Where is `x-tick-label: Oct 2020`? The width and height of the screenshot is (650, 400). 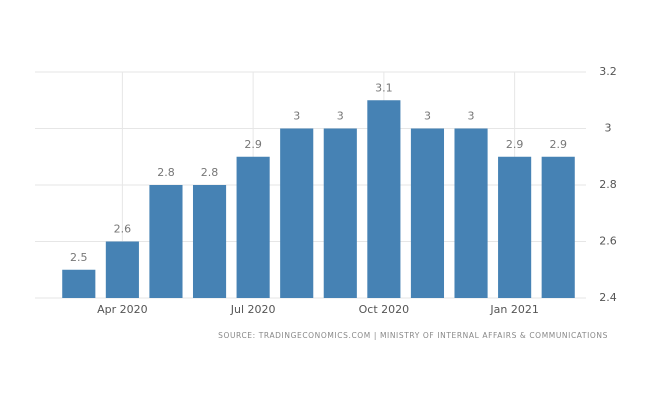 x-tick-label: Oct 2020 is located at coordinates (384, 309).